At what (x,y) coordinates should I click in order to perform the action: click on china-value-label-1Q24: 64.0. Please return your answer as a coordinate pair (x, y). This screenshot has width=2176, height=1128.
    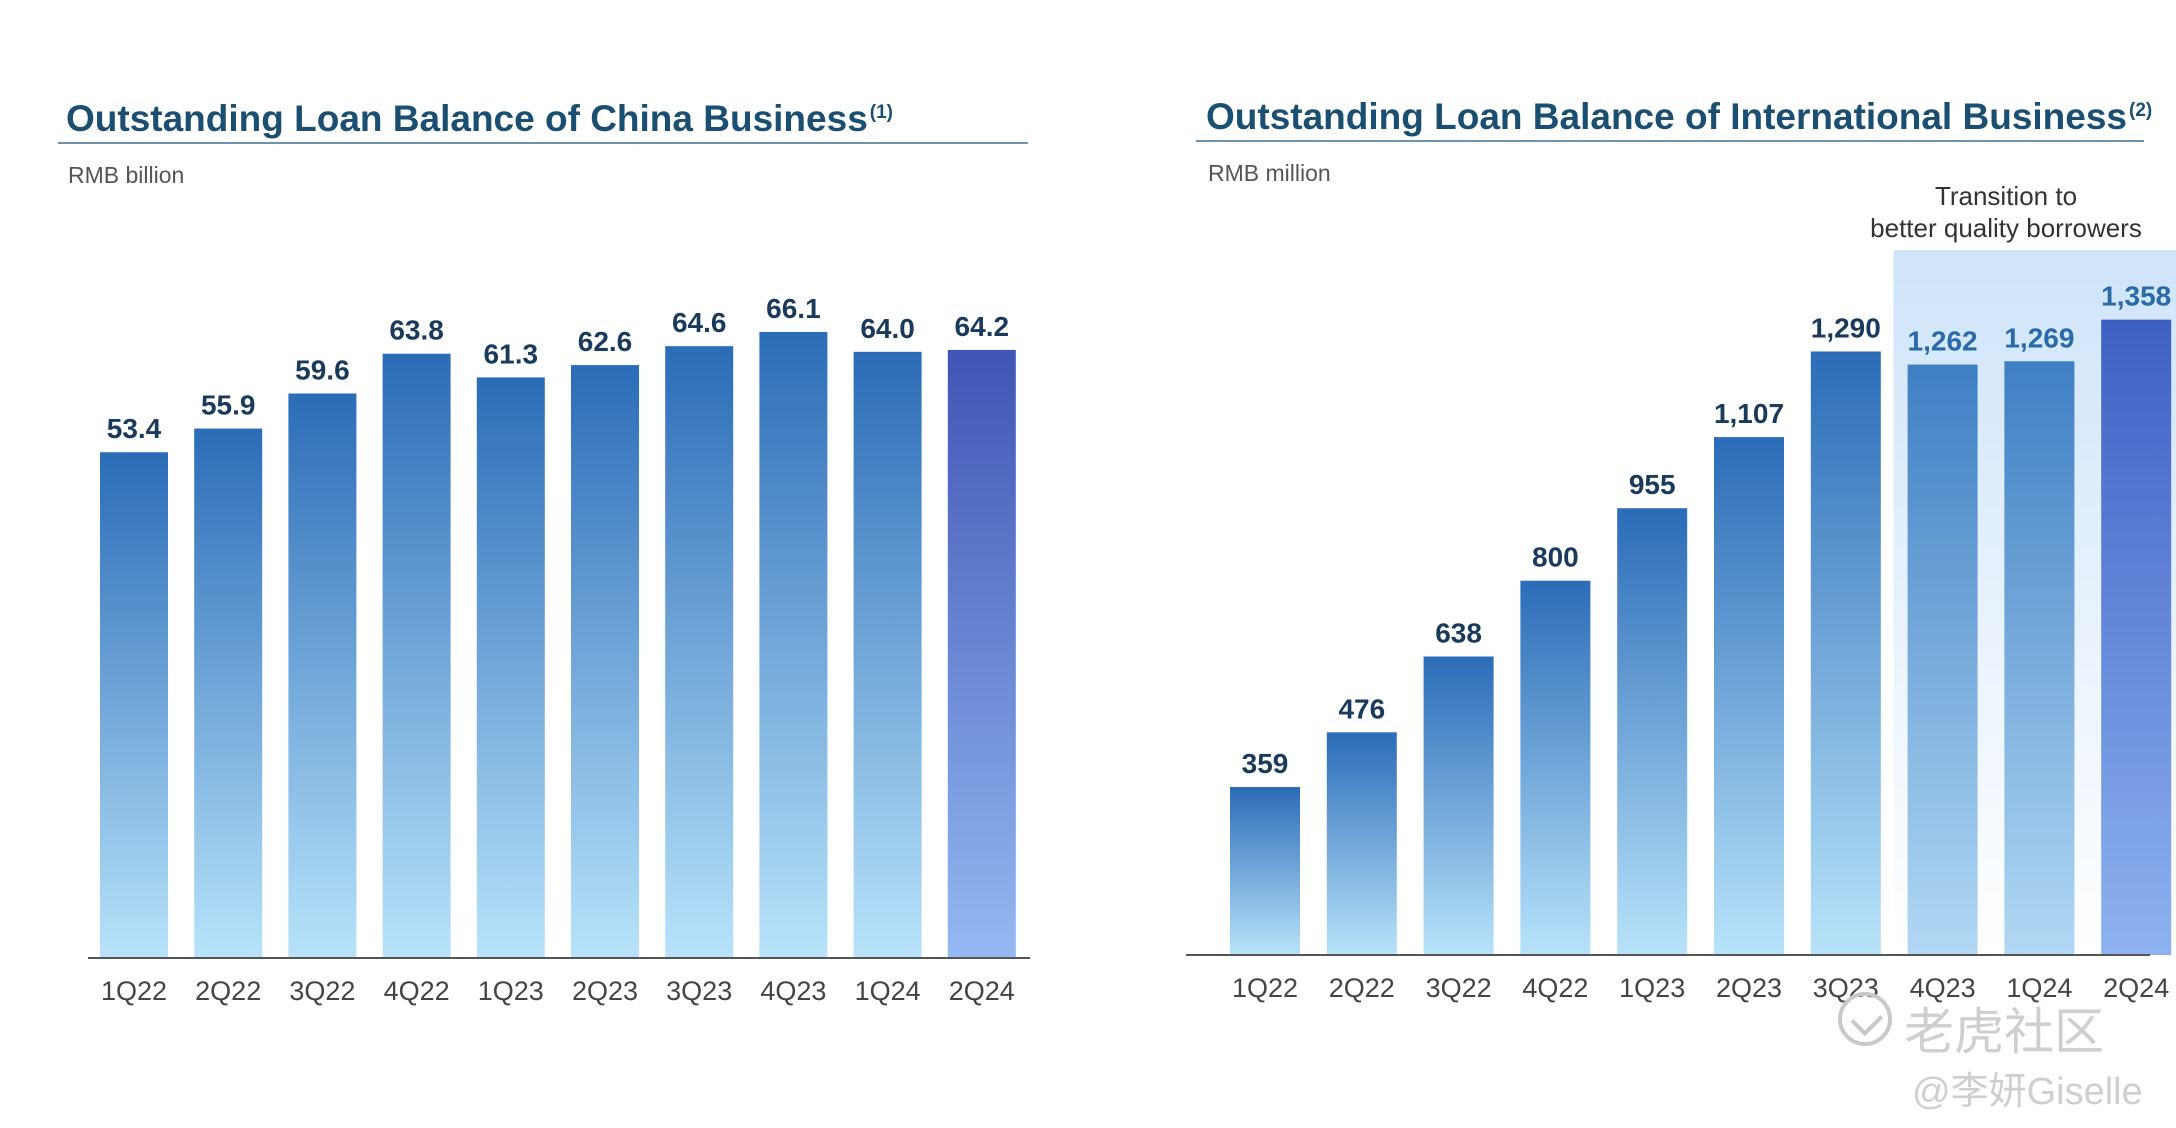
    Looking at the image, I should click on (887, 328).